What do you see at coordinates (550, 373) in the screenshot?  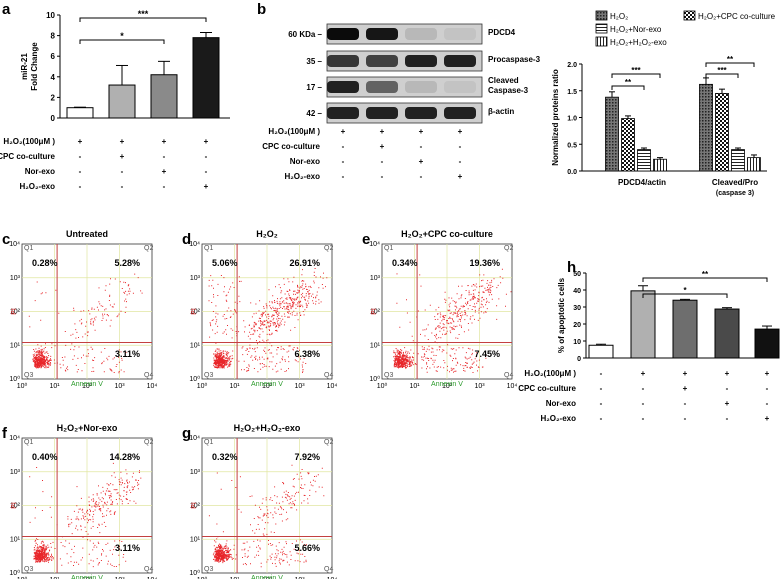 I see `condition-label: H₂O₂(100μM )` at bounding box center [550, 373].